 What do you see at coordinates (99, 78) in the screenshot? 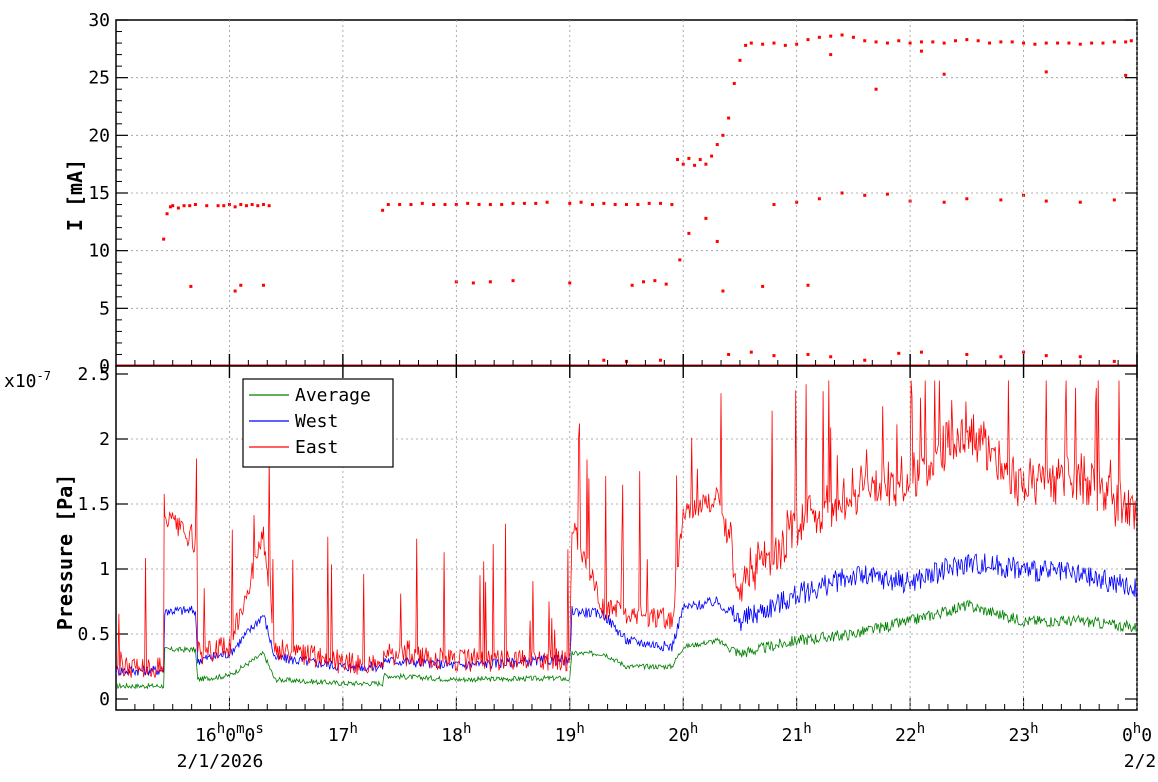
I see `current-ytick-label: 25` at bounding box center [99, 78].